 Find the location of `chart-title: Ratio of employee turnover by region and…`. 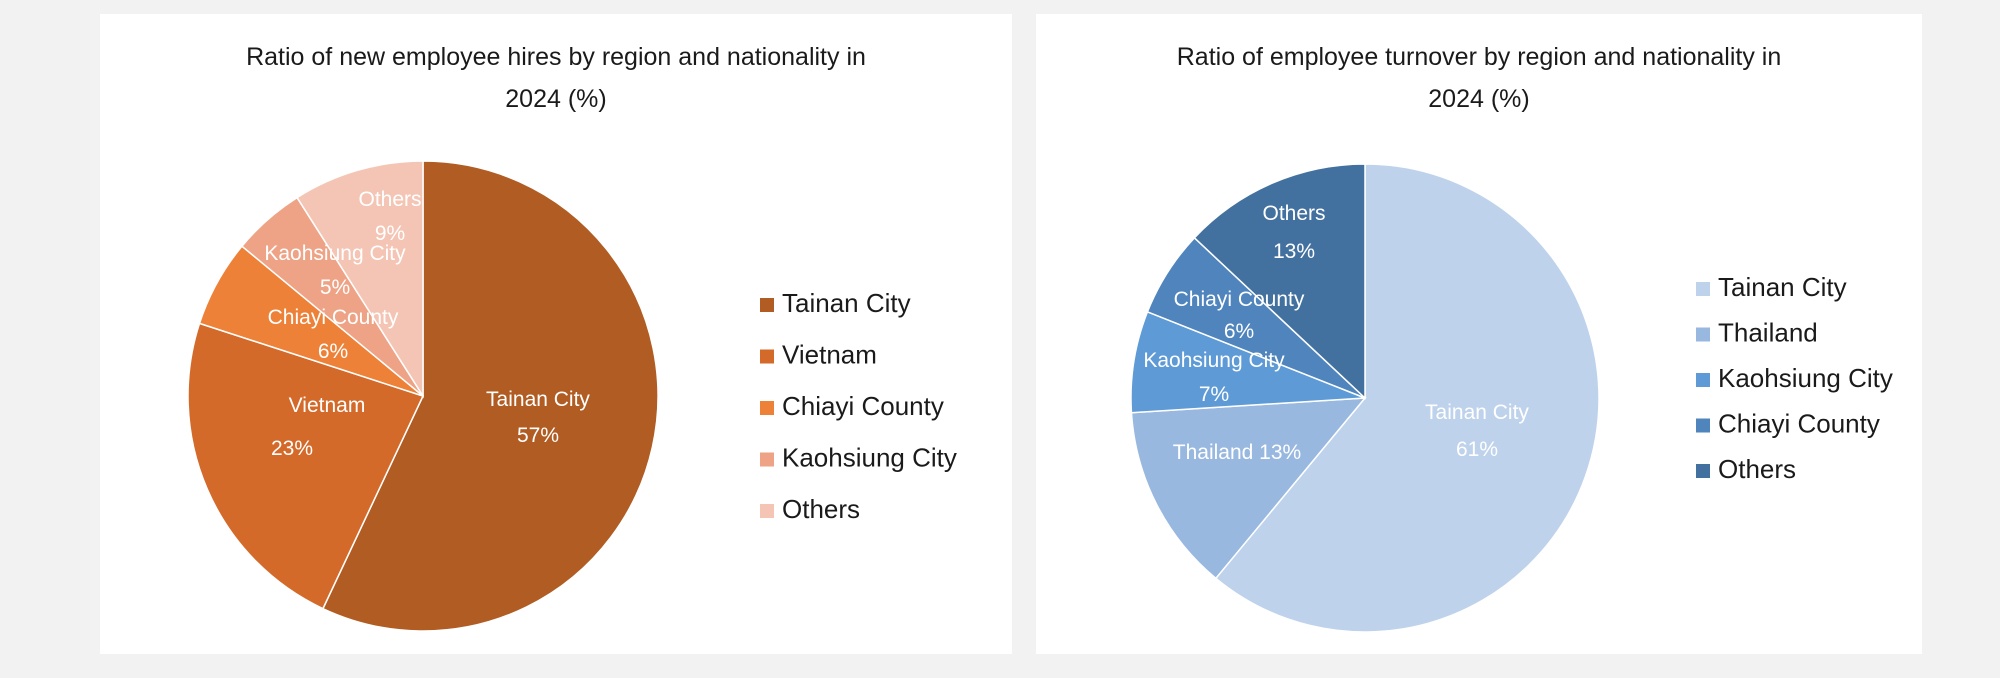

chart-title: Ratio of employee turnover by region and… is located at coordinates (1479, 78).